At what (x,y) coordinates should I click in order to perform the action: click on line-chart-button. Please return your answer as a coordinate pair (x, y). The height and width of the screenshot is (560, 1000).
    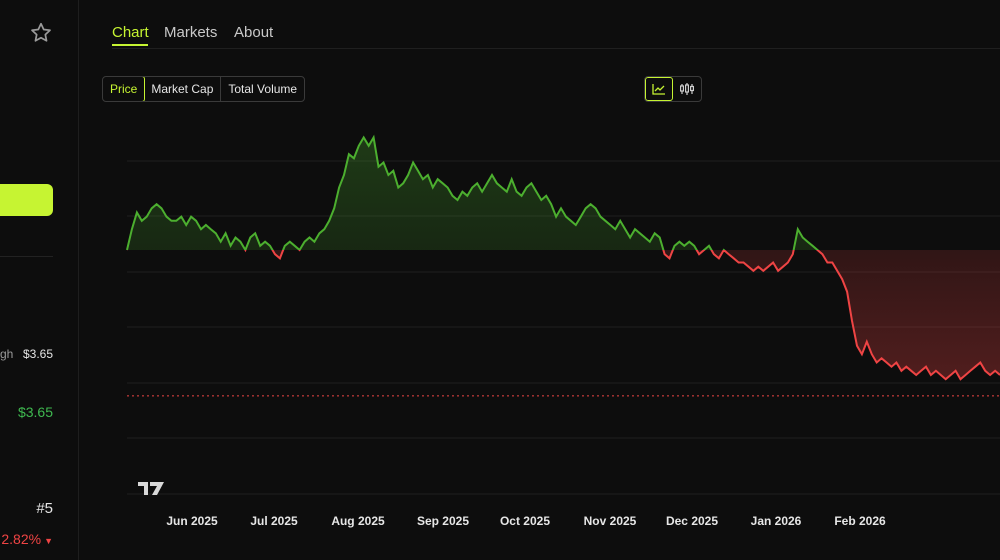
    Looking at the image, I should click on (659, 89).